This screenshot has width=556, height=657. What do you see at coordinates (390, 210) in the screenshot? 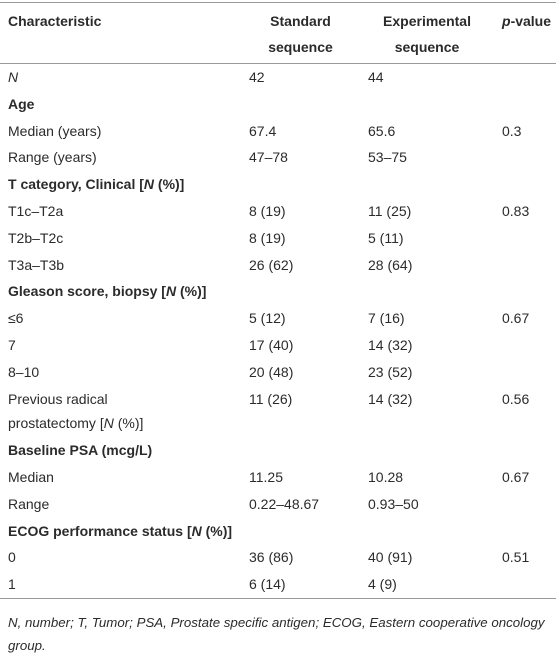
I see `table-cell: 11 (25)` at bounding box center [390, 210].